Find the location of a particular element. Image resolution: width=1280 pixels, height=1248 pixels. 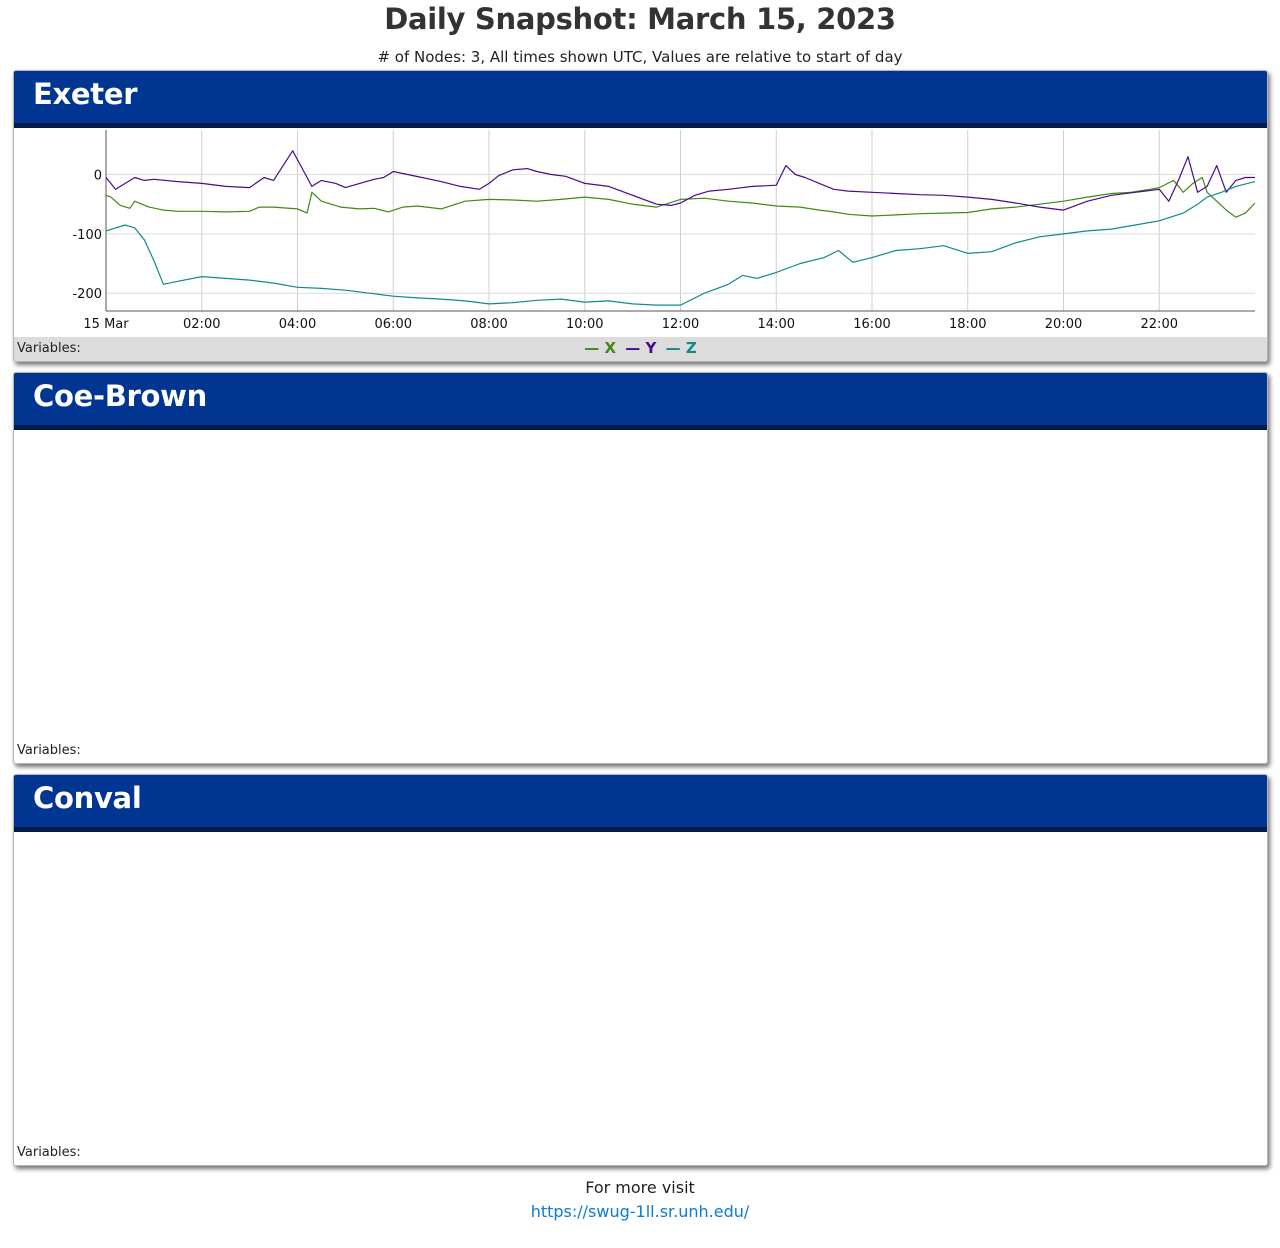

series-line-z is located at coordinates (680, 243).